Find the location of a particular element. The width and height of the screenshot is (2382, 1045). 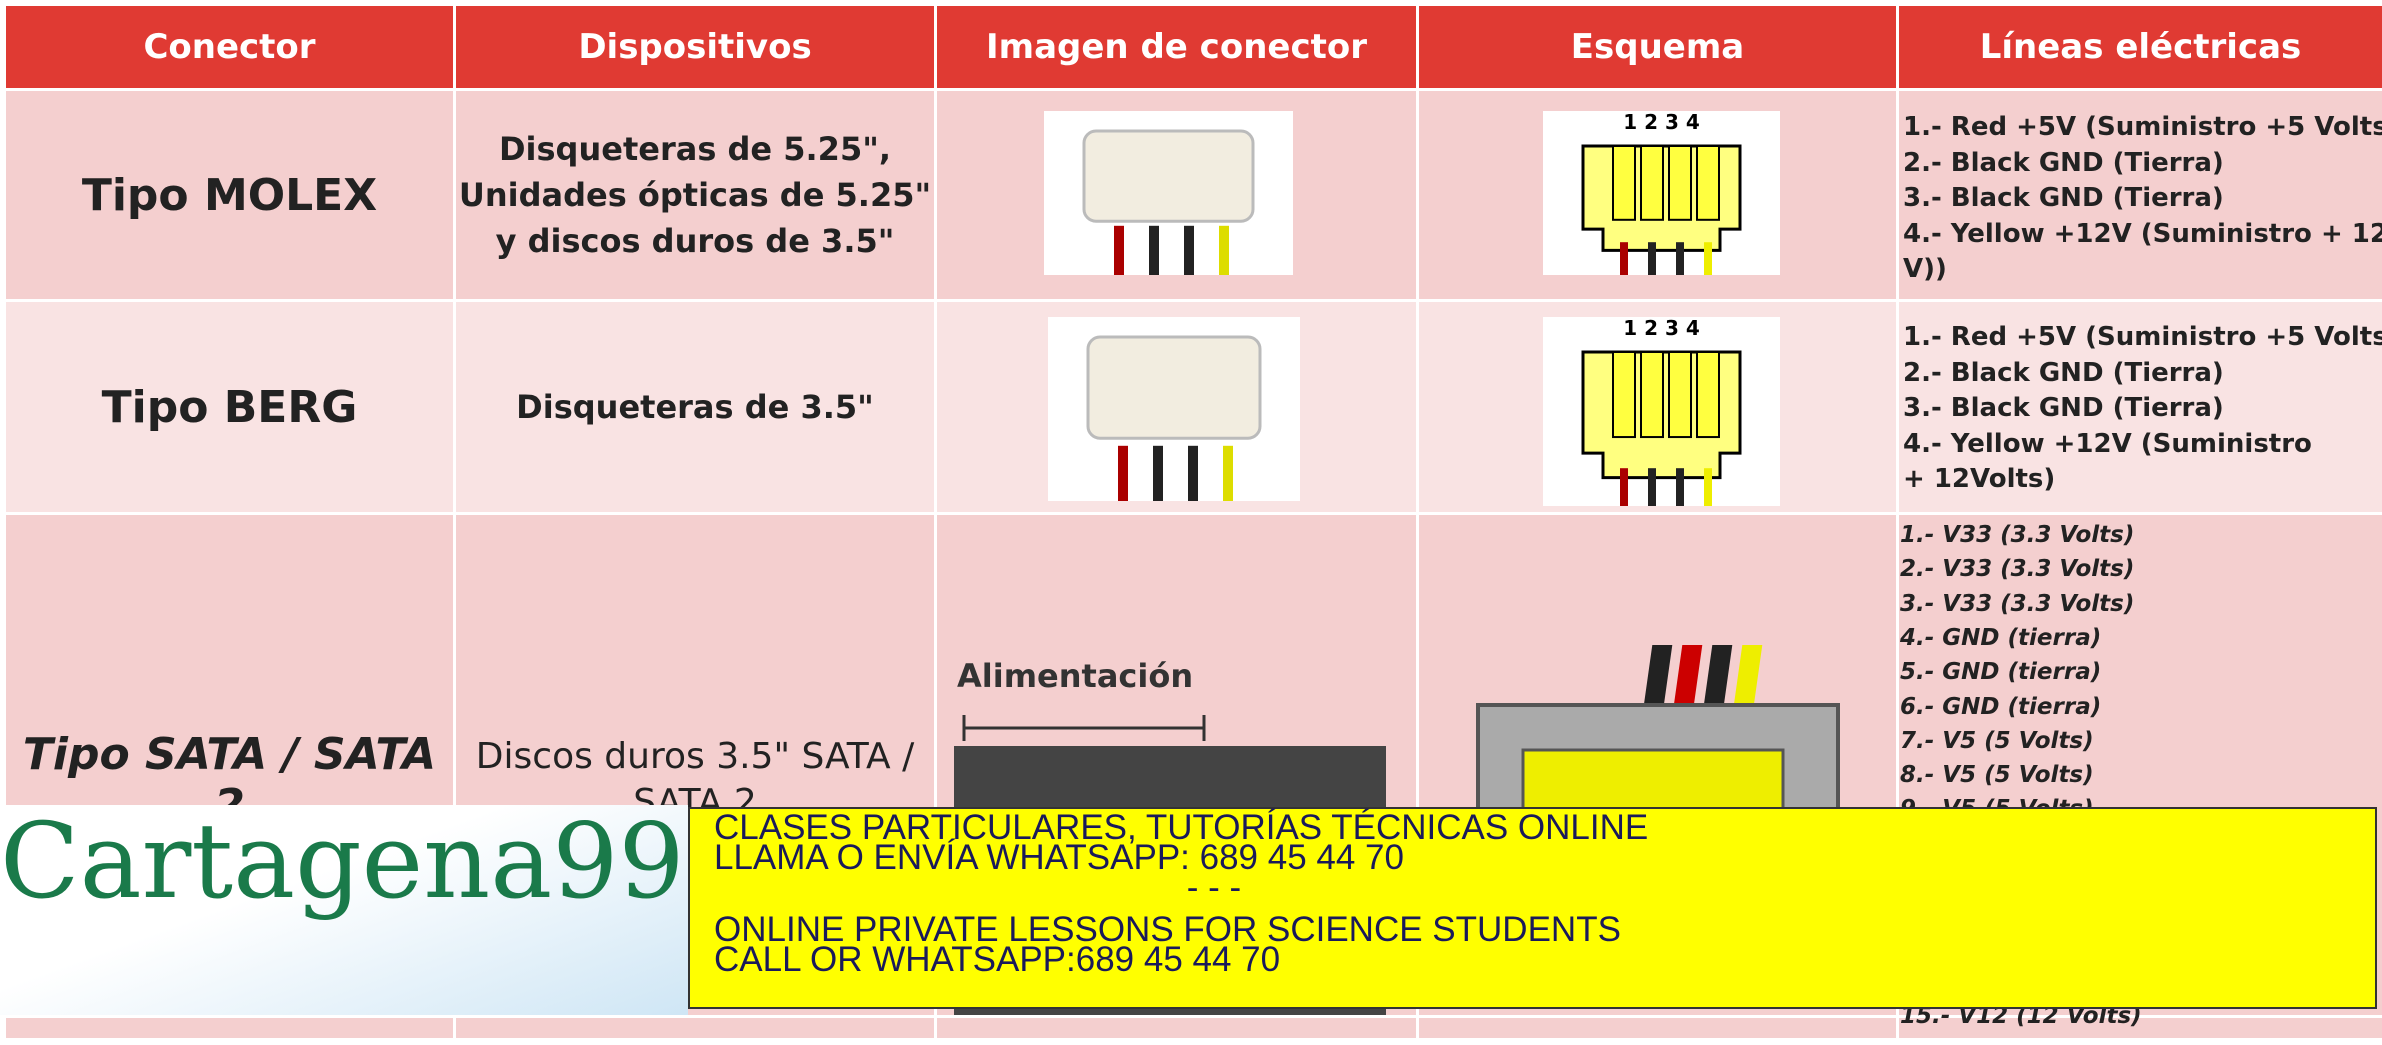

watermark-line: - - - is located at coordinates (1214, 887).